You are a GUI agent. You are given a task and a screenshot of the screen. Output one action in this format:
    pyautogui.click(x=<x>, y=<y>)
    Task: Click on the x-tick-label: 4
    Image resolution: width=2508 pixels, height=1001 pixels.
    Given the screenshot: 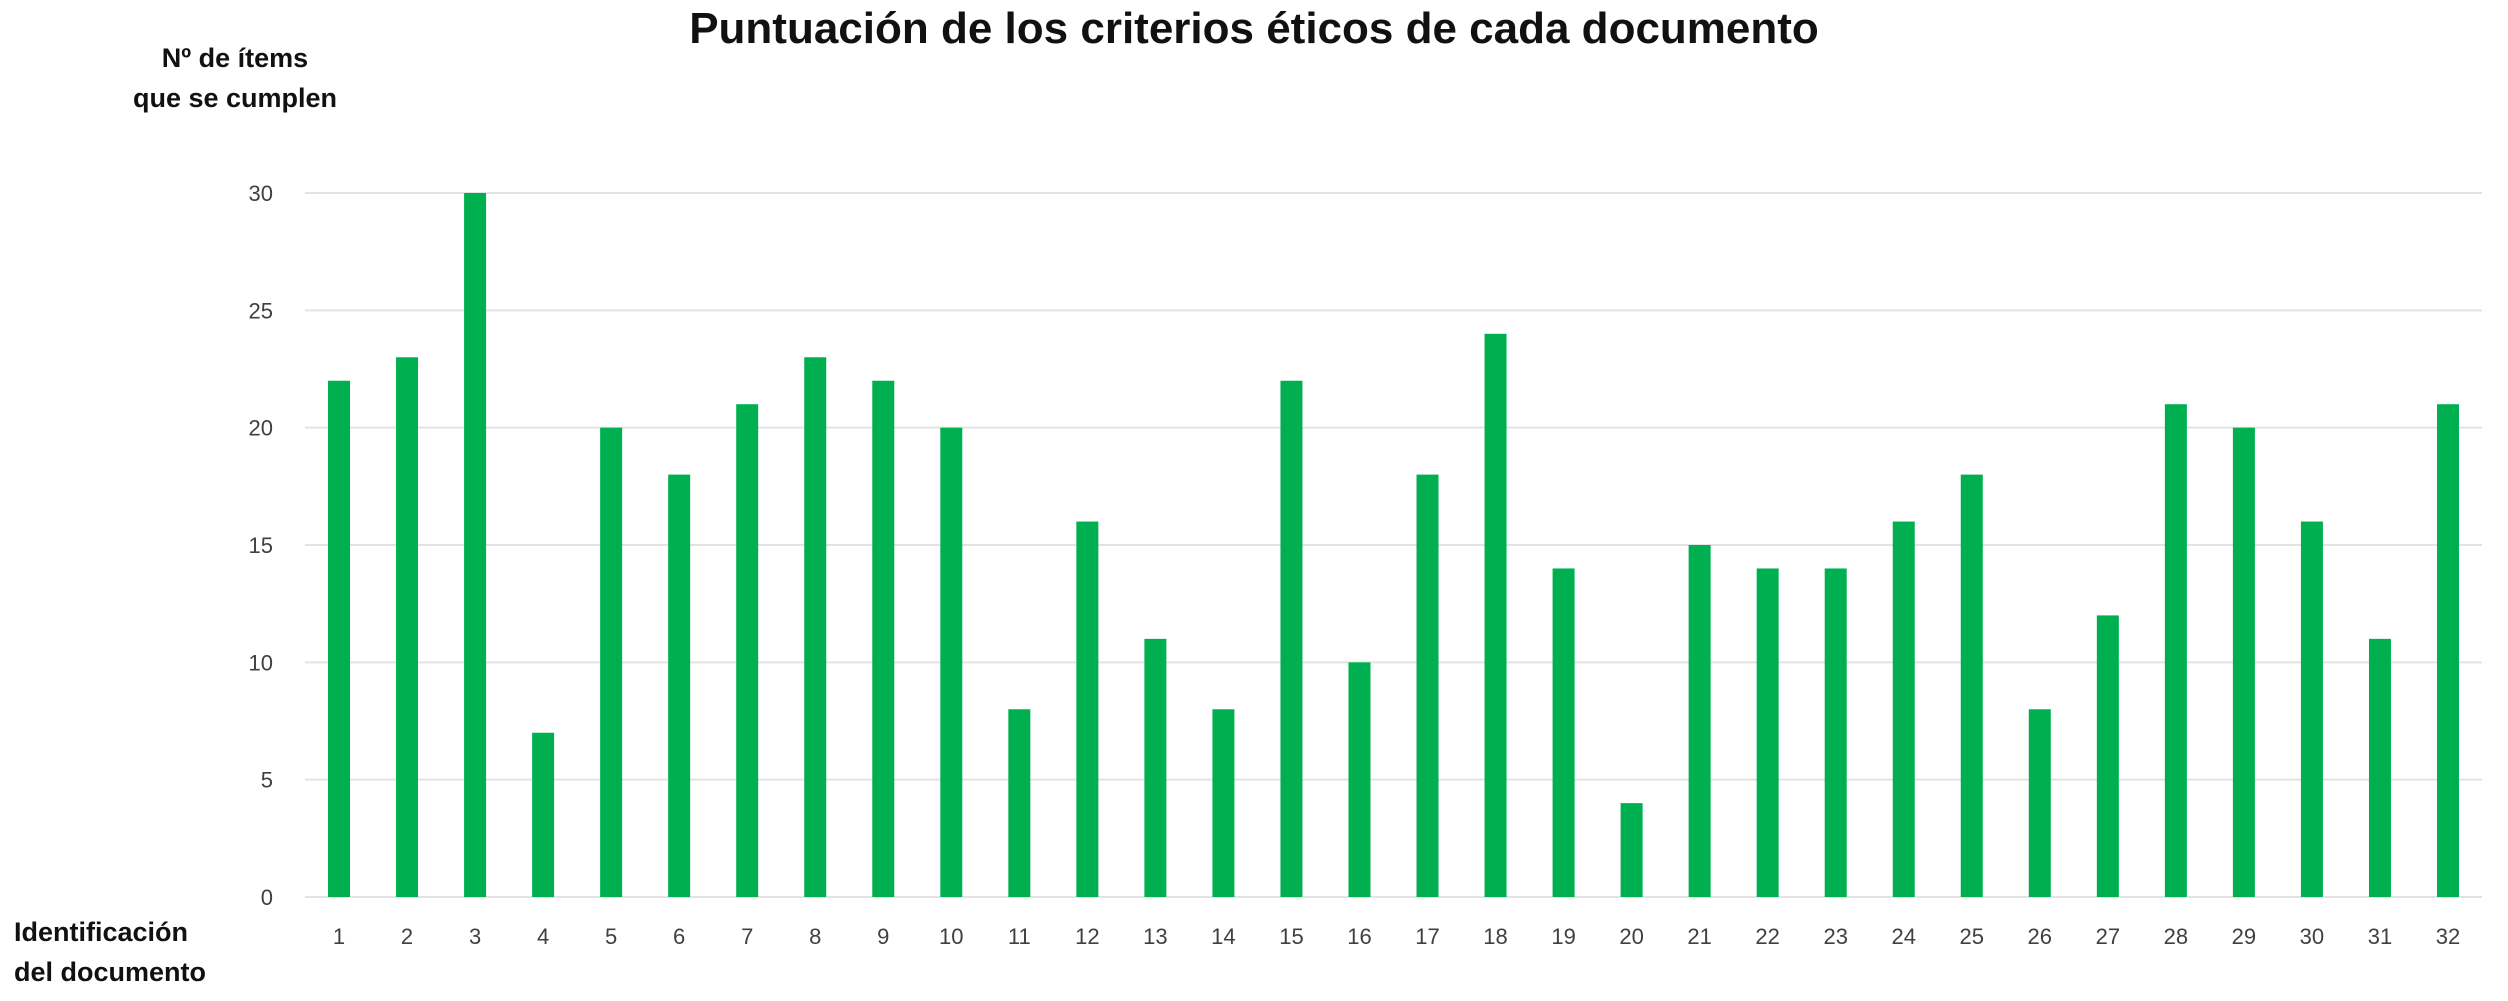 What is the action you would take?
    pyautogui.click(x=543, y=936)
    